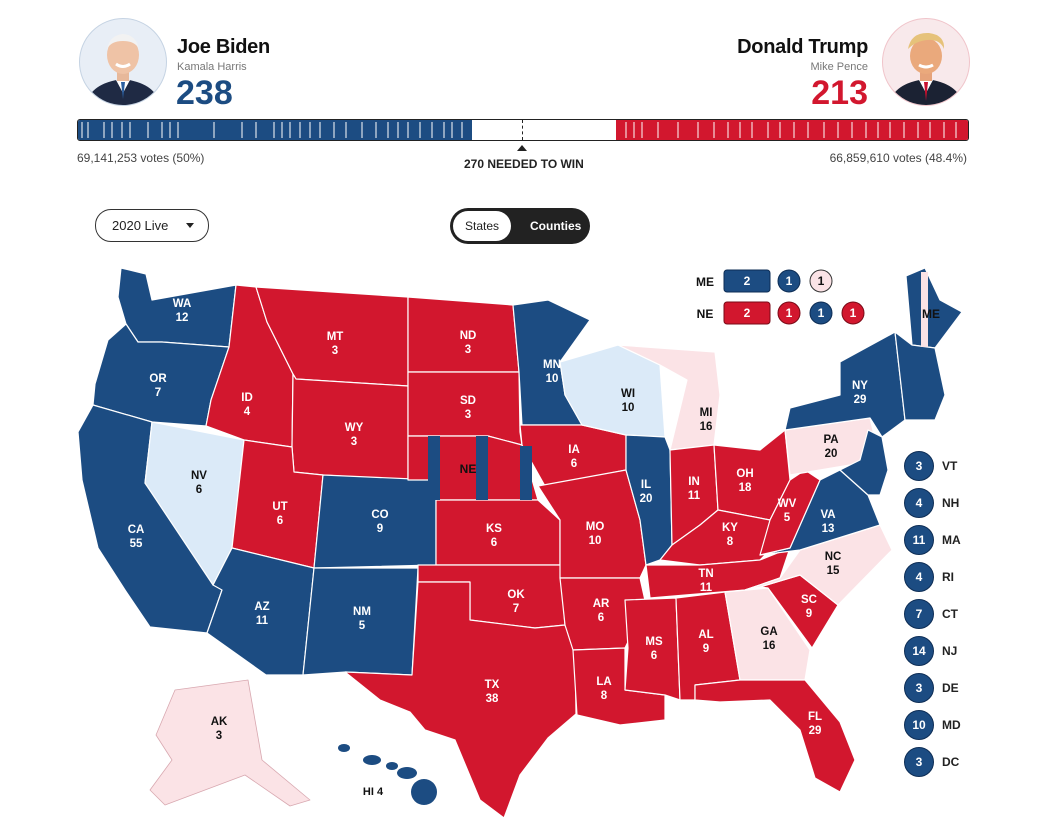 This screenshot has height=835, width=1057. I want to click on small-state-DE: 3 DE, so click(944, 688).